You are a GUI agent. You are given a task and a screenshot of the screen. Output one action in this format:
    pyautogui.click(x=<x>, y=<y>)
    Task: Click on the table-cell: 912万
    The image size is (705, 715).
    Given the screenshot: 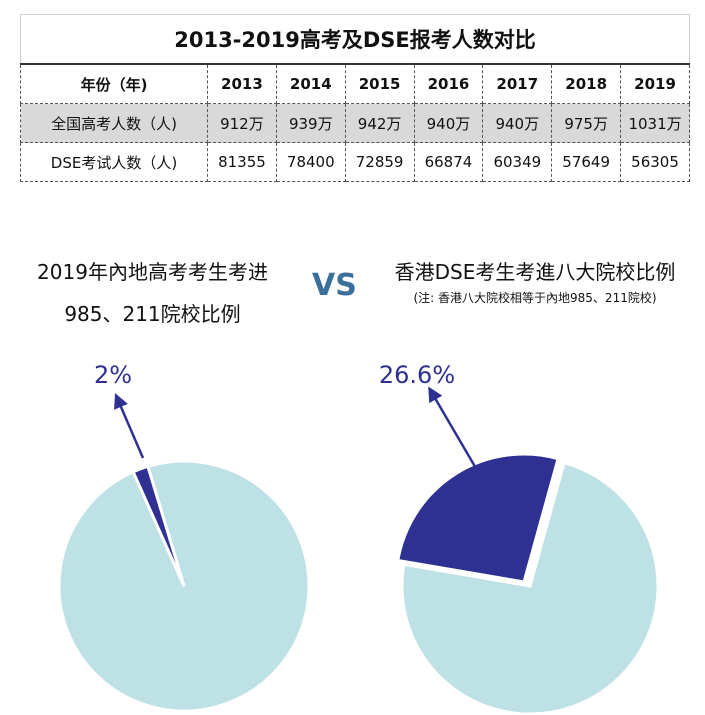 What is the action you would take?
    pyautogui.click(x=242, y=123)
    